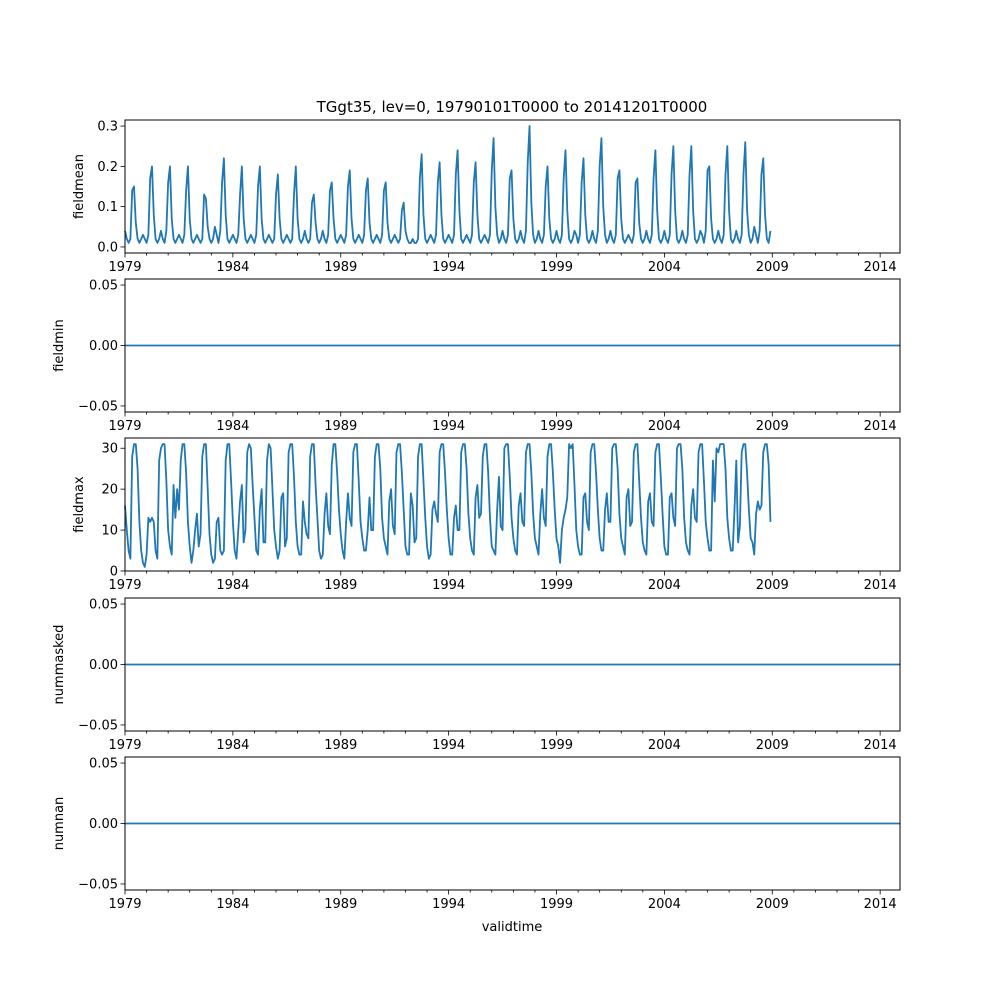  I want to click on y-tick-label: 30, so click(109, 449).